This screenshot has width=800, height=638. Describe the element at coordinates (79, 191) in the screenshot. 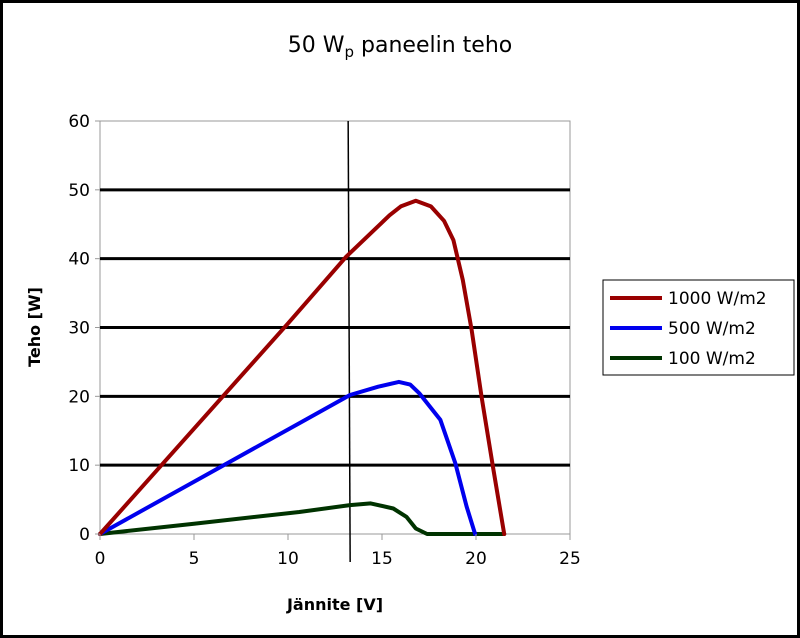

I see `y-tick-label: 50` at that location.